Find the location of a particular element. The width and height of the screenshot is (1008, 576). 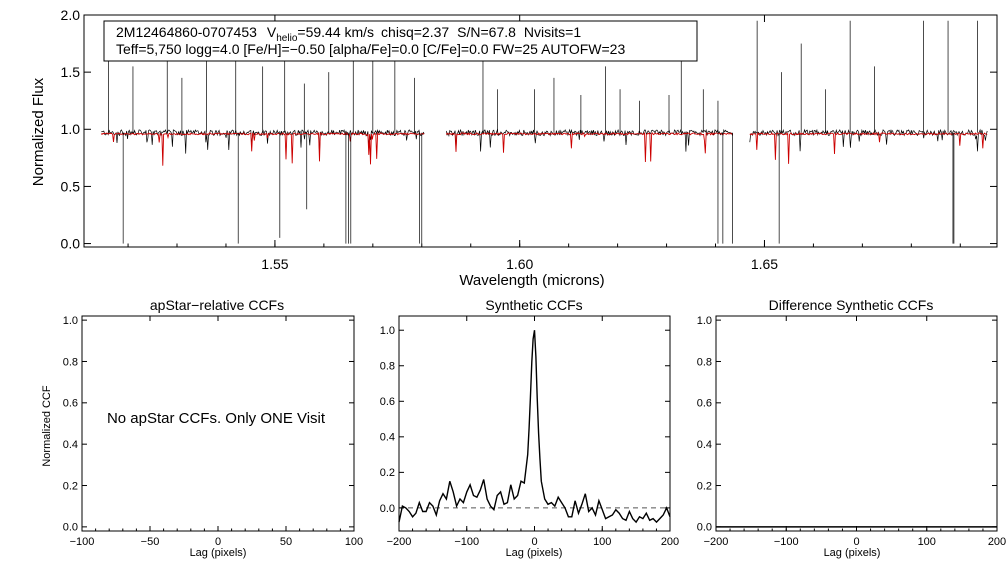

ccf-y-axis-label: Normalized CCF is located at coordinates (47, 426).